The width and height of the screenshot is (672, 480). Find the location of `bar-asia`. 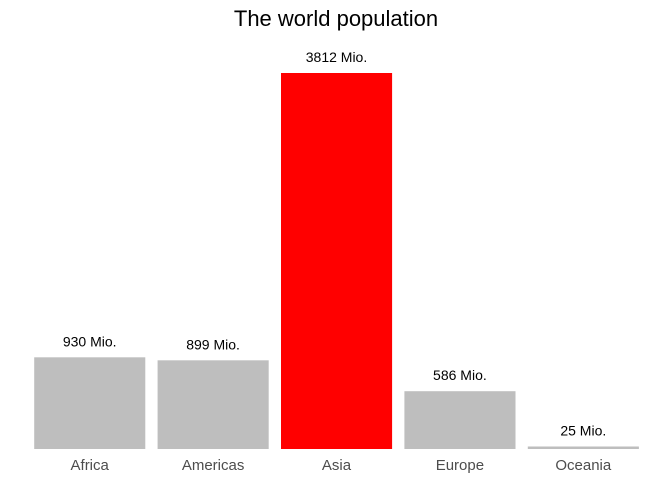

bar-asia is located at coordinates (337, 261).